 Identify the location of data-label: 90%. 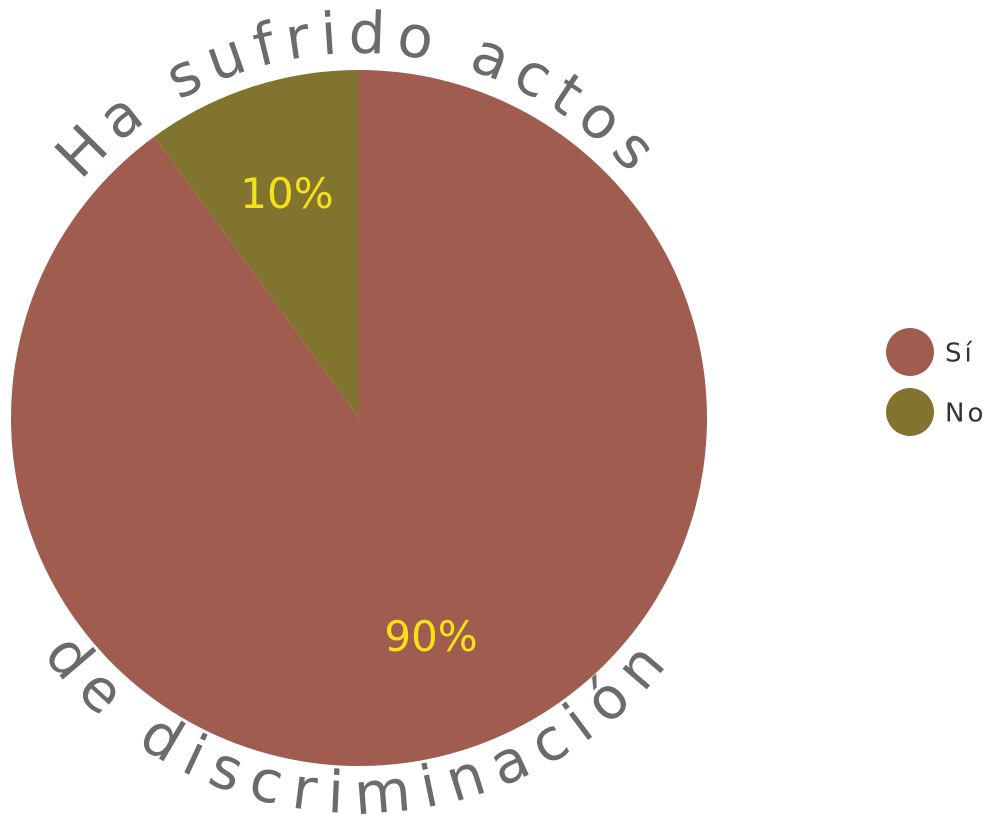
(430, 636).